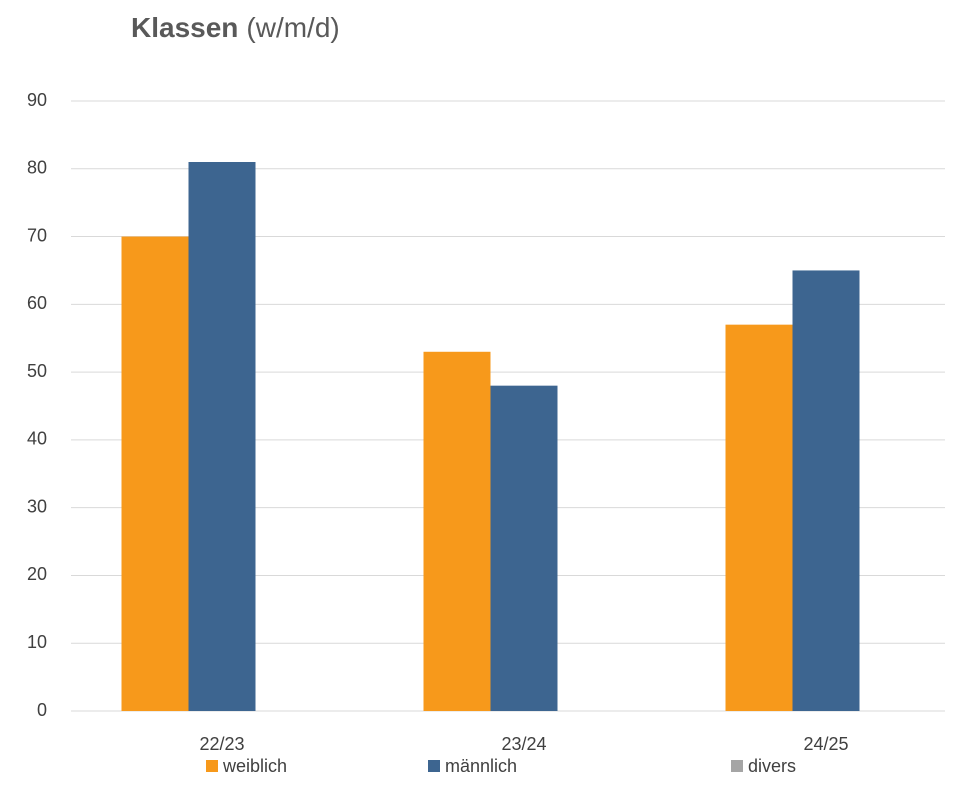 The height and width of the screenshot is (811, 964). What do you see at coordinates (825, 744) in the screenshot?
I see `x-tick-label: 24/25` at bounding box center [825, 744].